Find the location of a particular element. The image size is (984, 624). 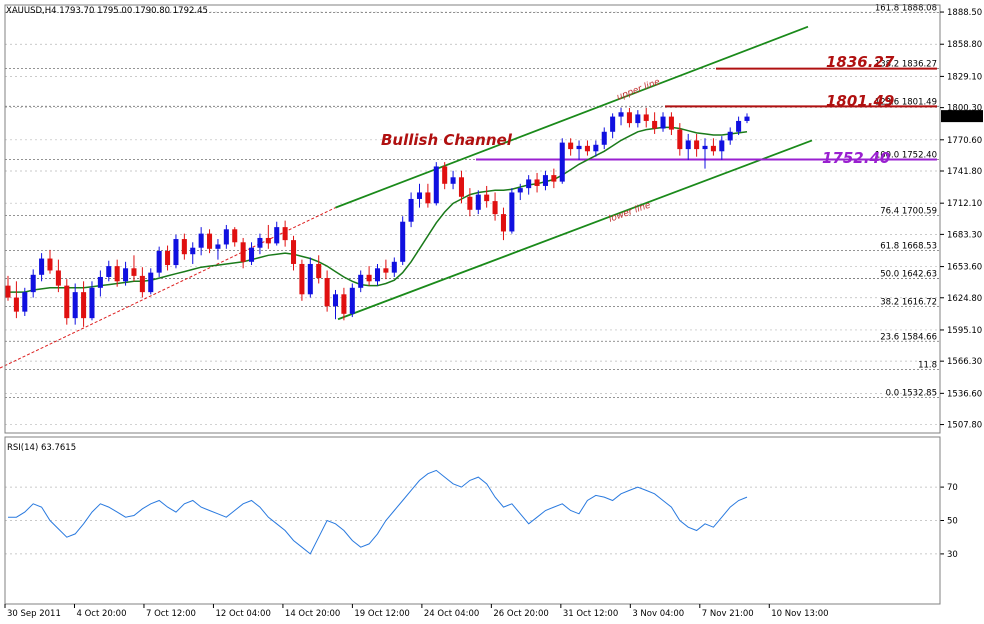

rsi-tick-label: 30 is located at coordinates (952, 555).